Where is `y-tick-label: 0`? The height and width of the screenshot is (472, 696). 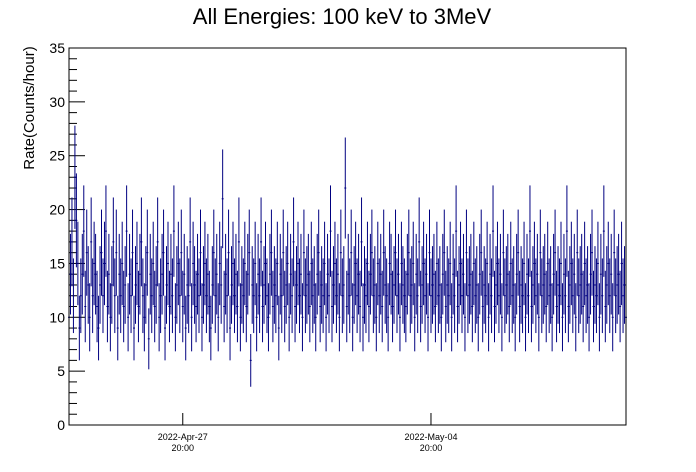
y-tick-label: 0 is located at coordinates (61, 425).